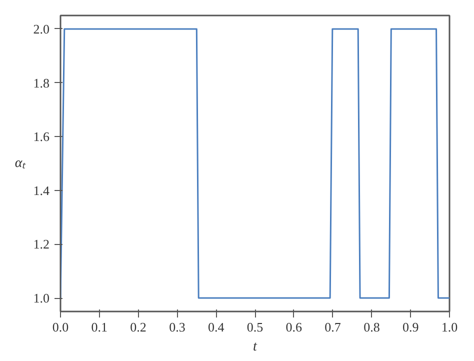  I want to click on x-tick-label: 0.4, so click(216, 327).